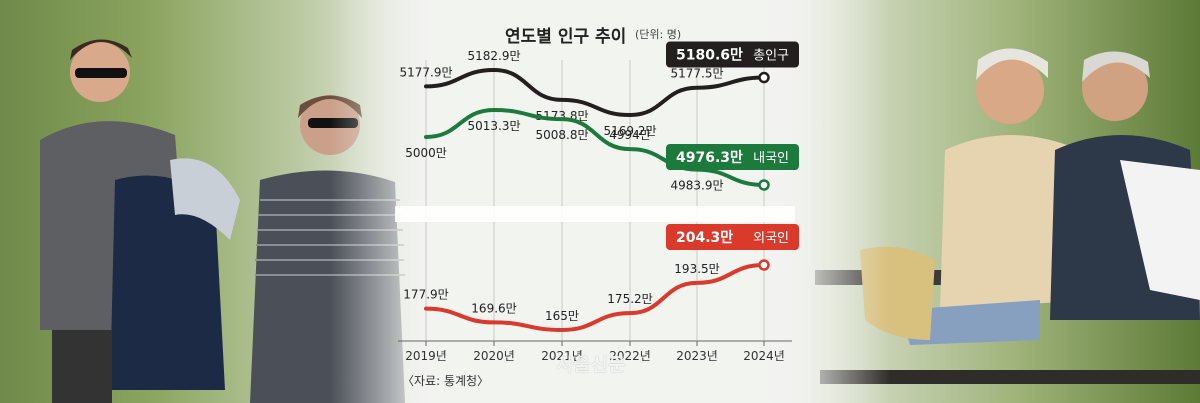 This screenshot has height=403, width=1200. Describe the element at coordinates (426, 153) in the screenshot. I see `data-label: 5000만` at that location.